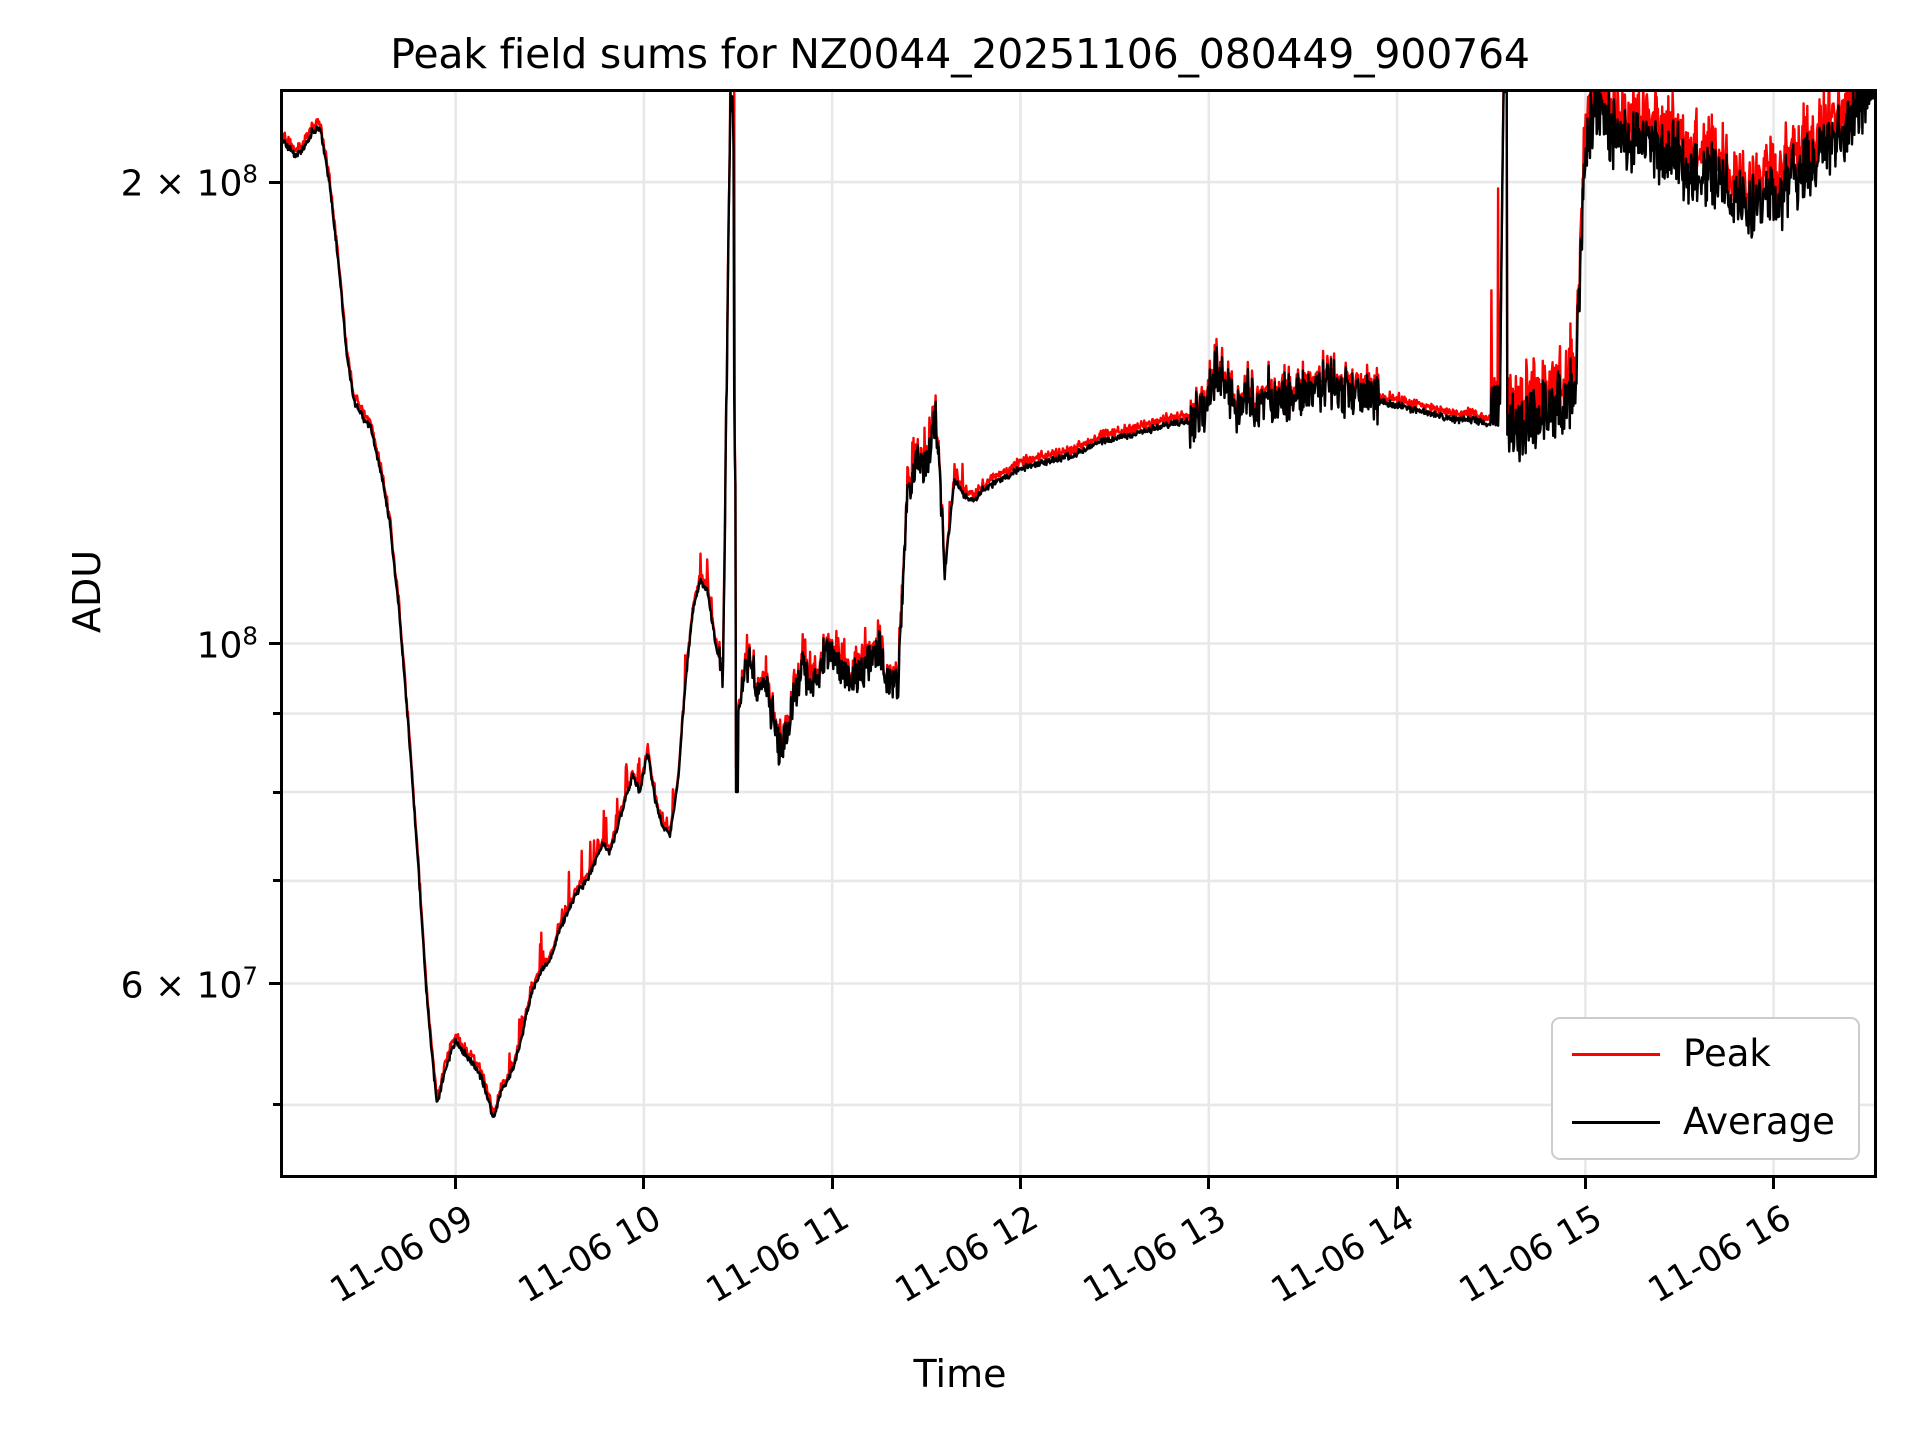 This screenshot has height=1440, width=1920. Describe the element at coordinates (1616, 1122) in the screenshot. I see `legend-swatch-average` at that location.